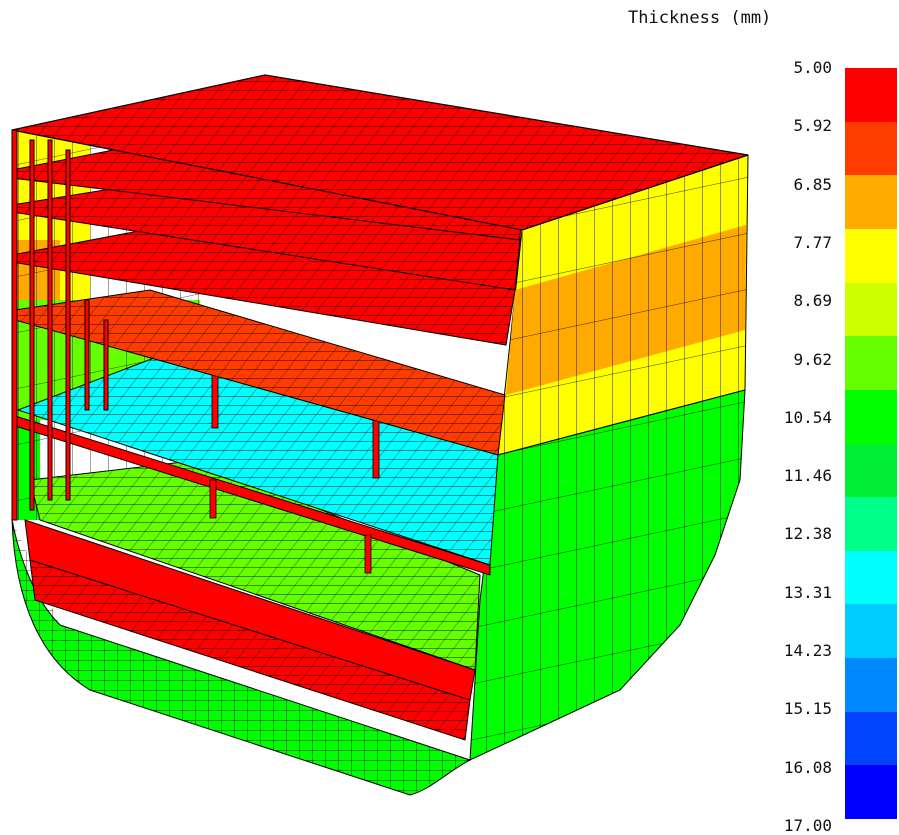 This screenshot has height=835, width=899. Describe the element at coordinates (812, 184) in the screenshot. I see `legend-tick-label: 6.85` at that location.